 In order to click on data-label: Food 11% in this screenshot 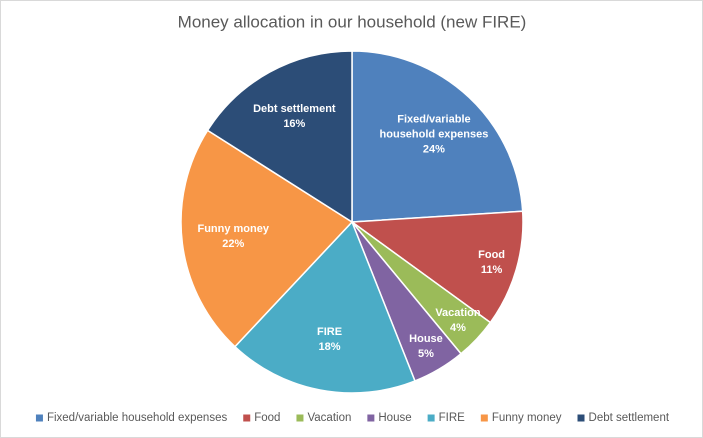, I will do `click(492, 263)`.